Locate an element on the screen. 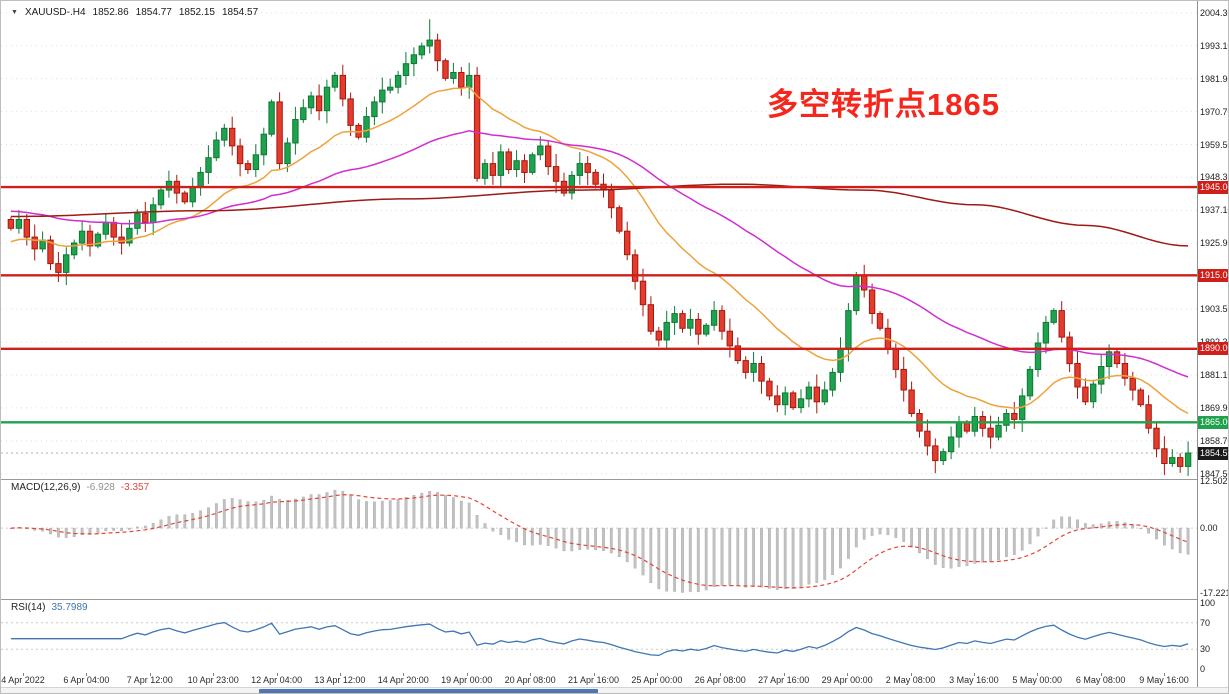 The width and height of the screenshot is (1229, 694). price-tick: 1925.90 is located at coordinates (1214, 243).